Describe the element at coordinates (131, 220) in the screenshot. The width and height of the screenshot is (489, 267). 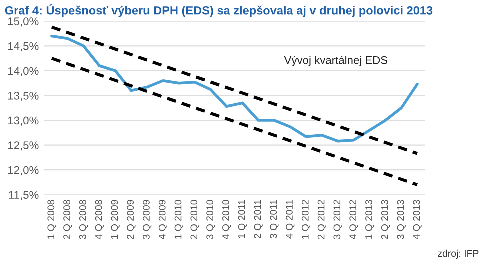
I see `x-tick-label: 2 Q 2009` at that location.